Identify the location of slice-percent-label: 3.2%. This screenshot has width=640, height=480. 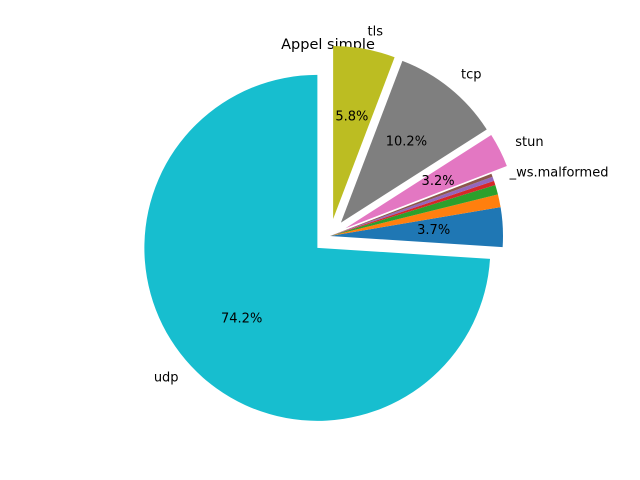
(438, 181).